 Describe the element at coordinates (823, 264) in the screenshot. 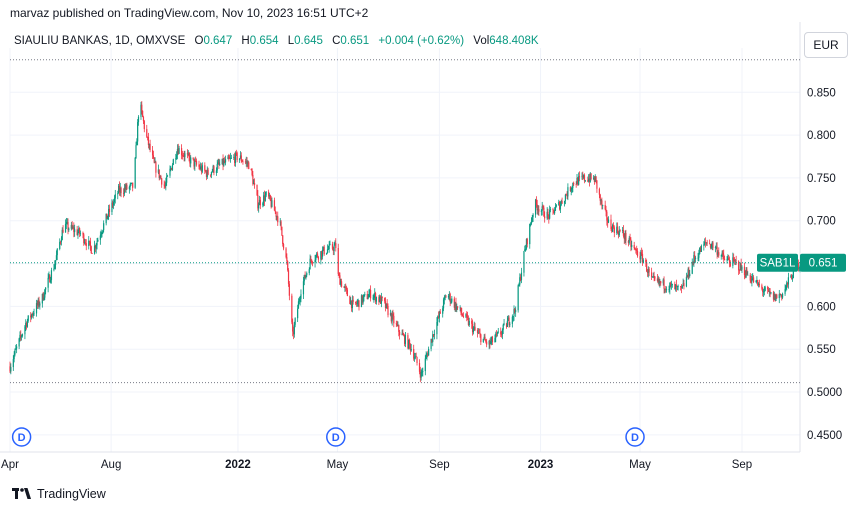

I see `last-price-tag-label: 0.651` at that location.